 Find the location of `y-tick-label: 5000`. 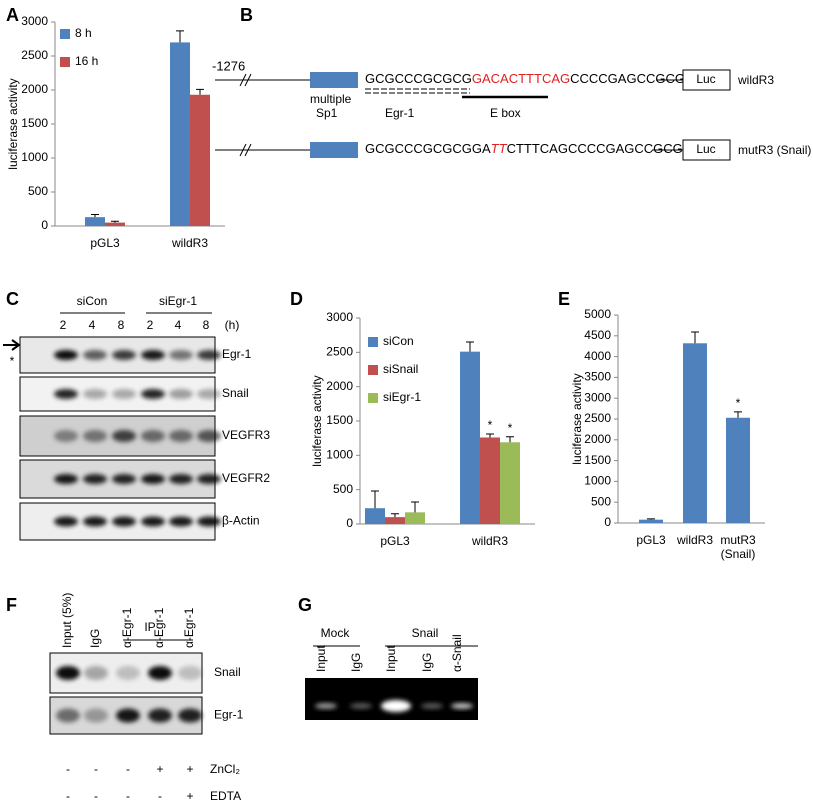

y-tick-label: 5000 is located at coordinates (597, 314).